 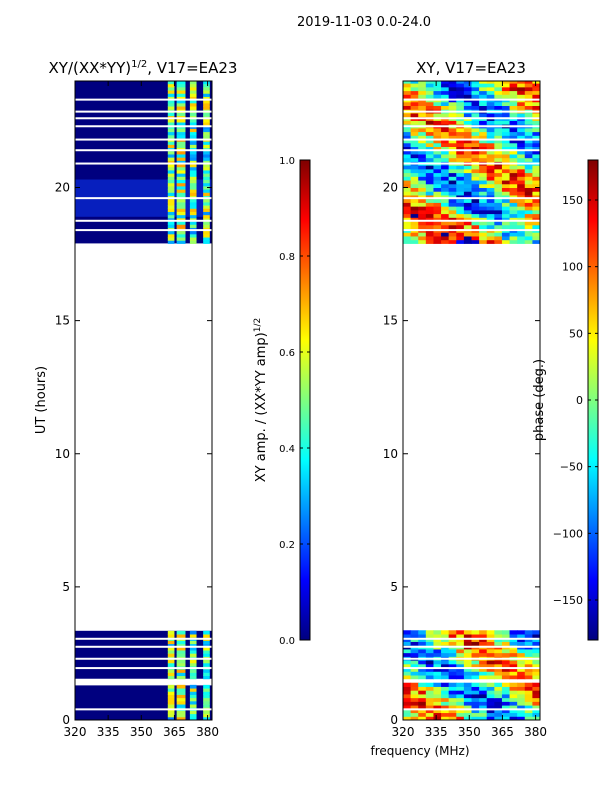 I want to click on left-data-band, so click(x=143, y=702).